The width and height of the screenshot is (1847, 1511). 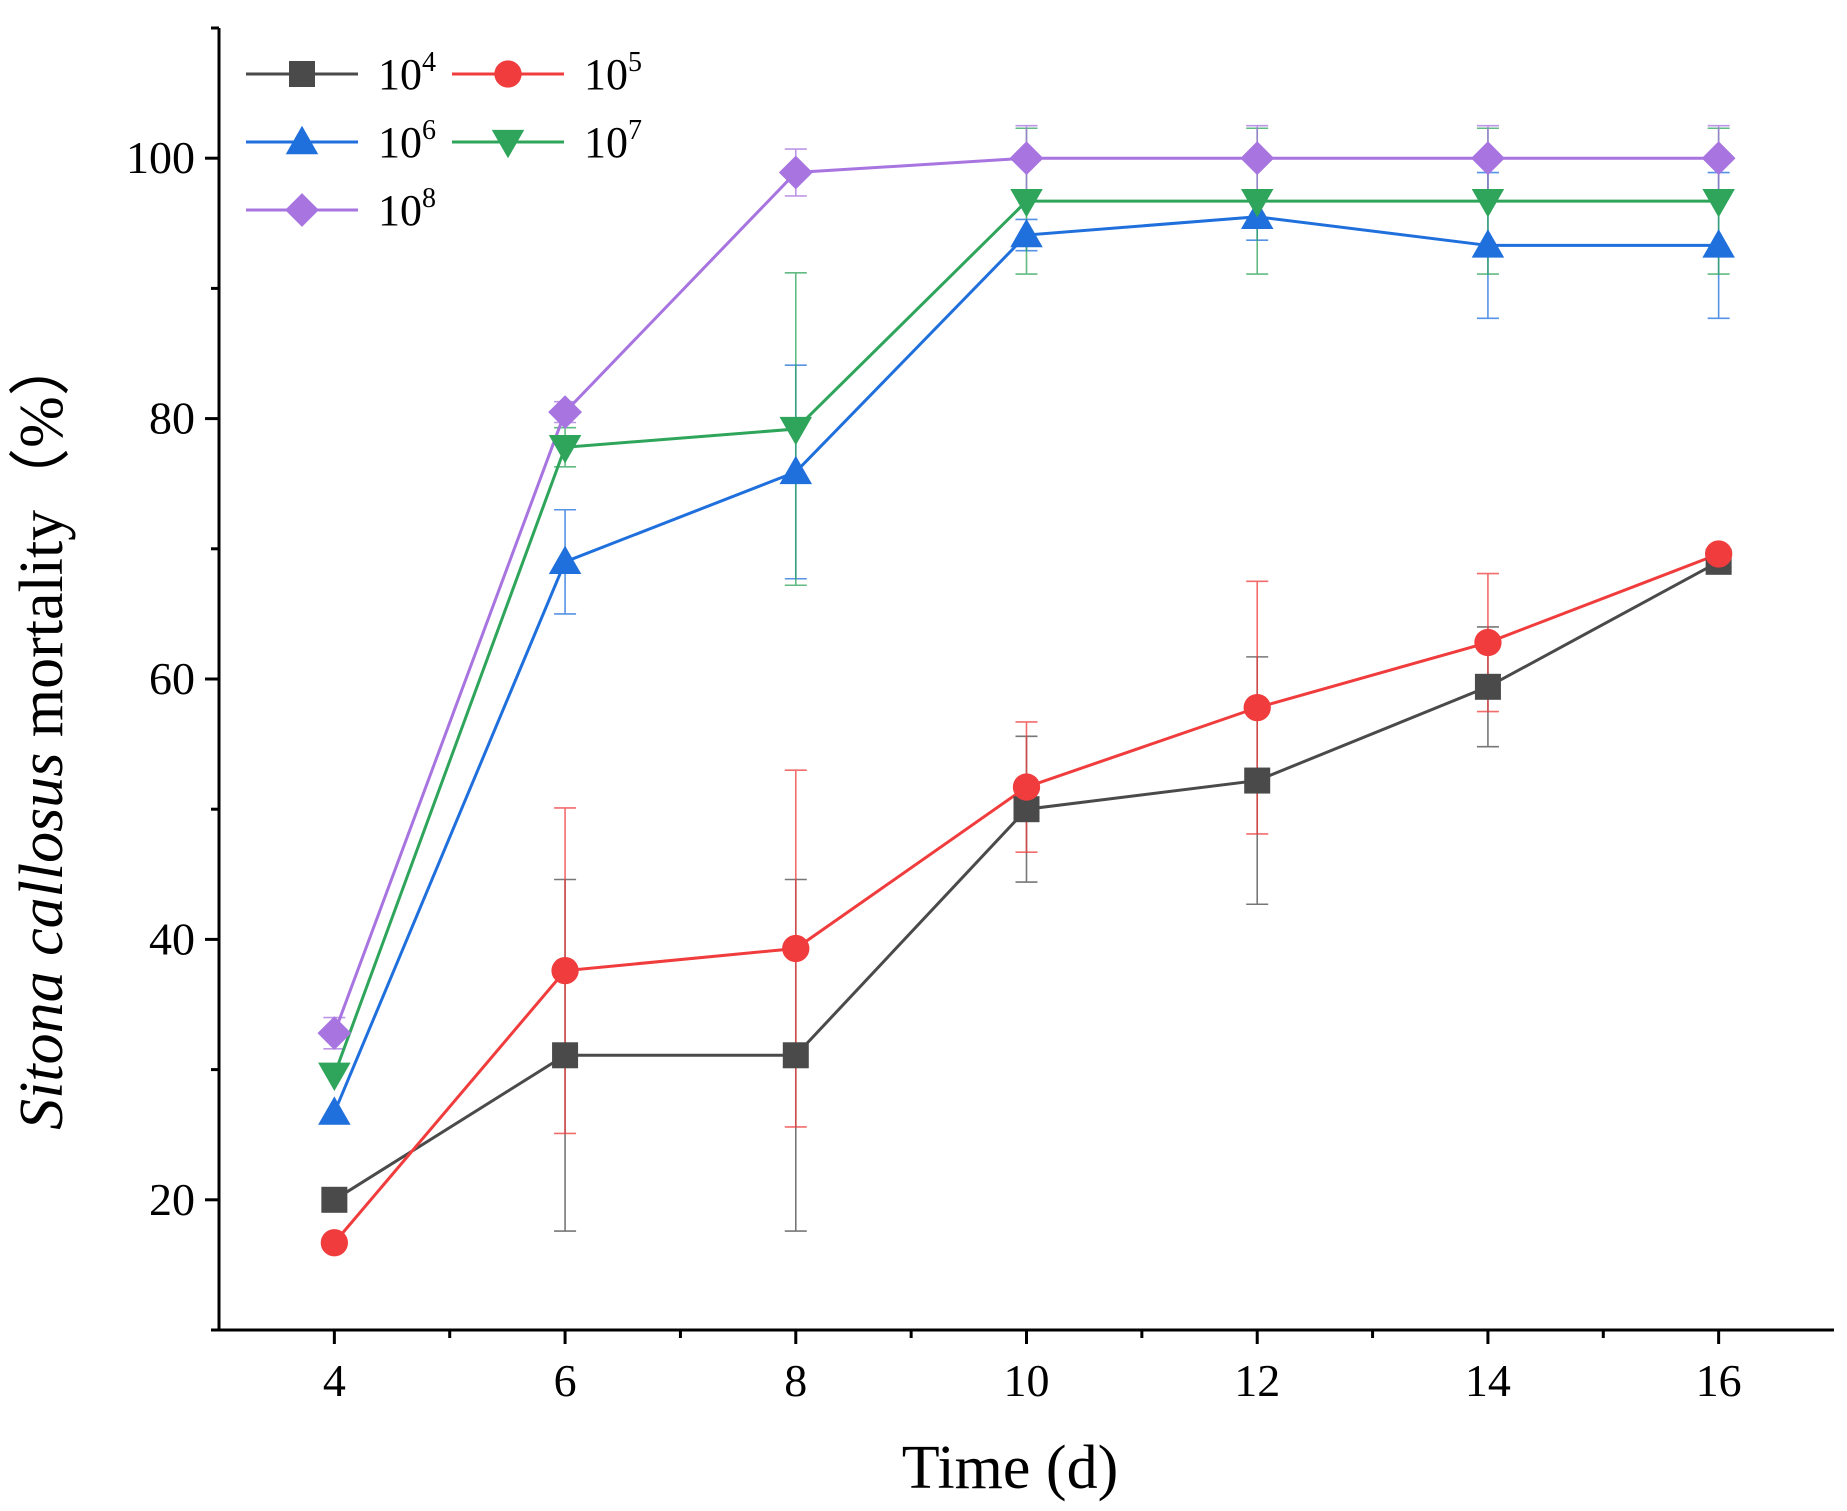 What do you see at coordinates (565, 1380) in the screenshot?
I see `x-tick-label-6: 6` at bounding box center [565, 1380].